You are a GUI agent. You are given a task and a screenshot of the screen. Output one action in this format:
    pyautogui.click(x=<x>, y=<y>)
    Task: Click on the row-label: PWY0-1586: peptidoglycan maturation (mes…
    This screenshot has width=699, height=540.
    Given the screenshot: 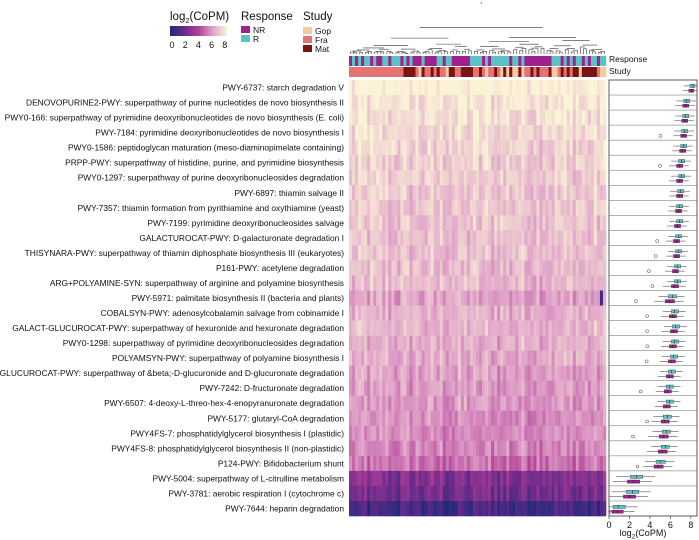 What is the action you would take?
    pyautogui.click(x=206, y=148)
    